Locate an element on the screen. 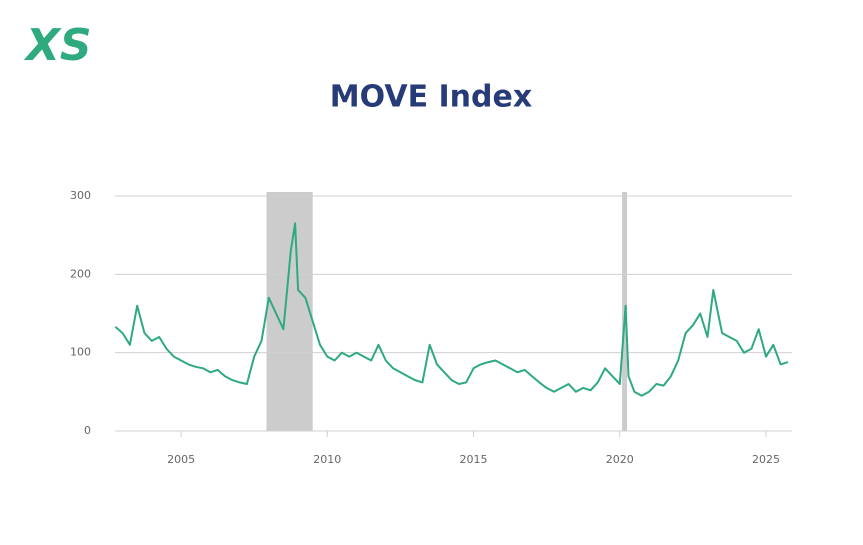  y-tick-label: 300 is located at coordinates (80, 195).